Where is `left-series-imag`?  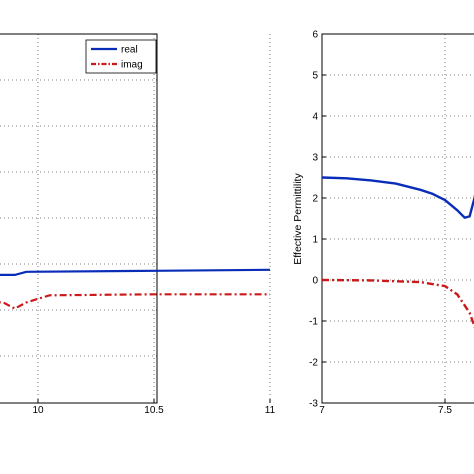
left-series-imag is located at coordinates (135, 301).